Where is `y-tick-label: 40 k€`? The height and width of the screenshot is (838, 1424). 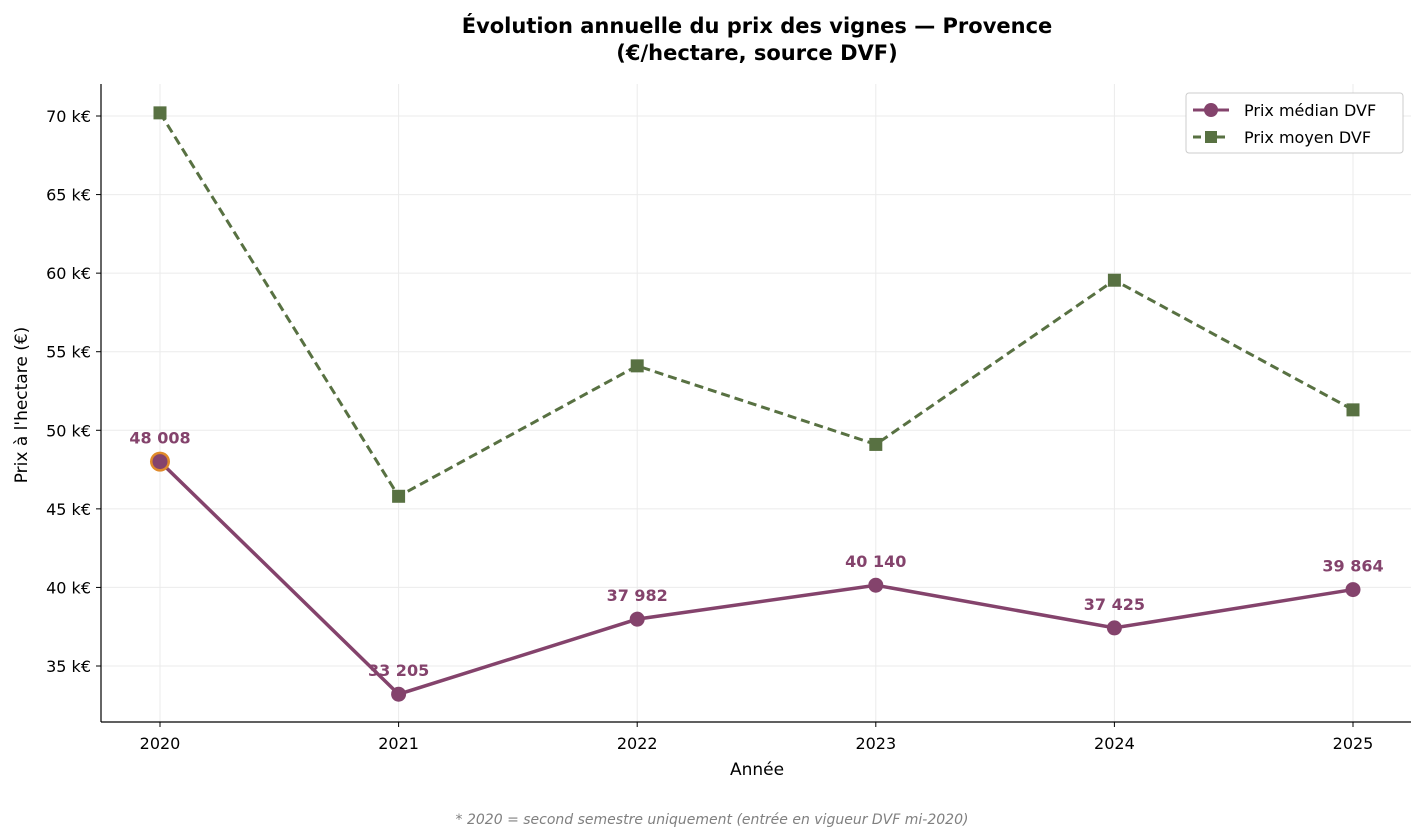 y-tick-label: 40 k€ is located at coordinates (68, 587).